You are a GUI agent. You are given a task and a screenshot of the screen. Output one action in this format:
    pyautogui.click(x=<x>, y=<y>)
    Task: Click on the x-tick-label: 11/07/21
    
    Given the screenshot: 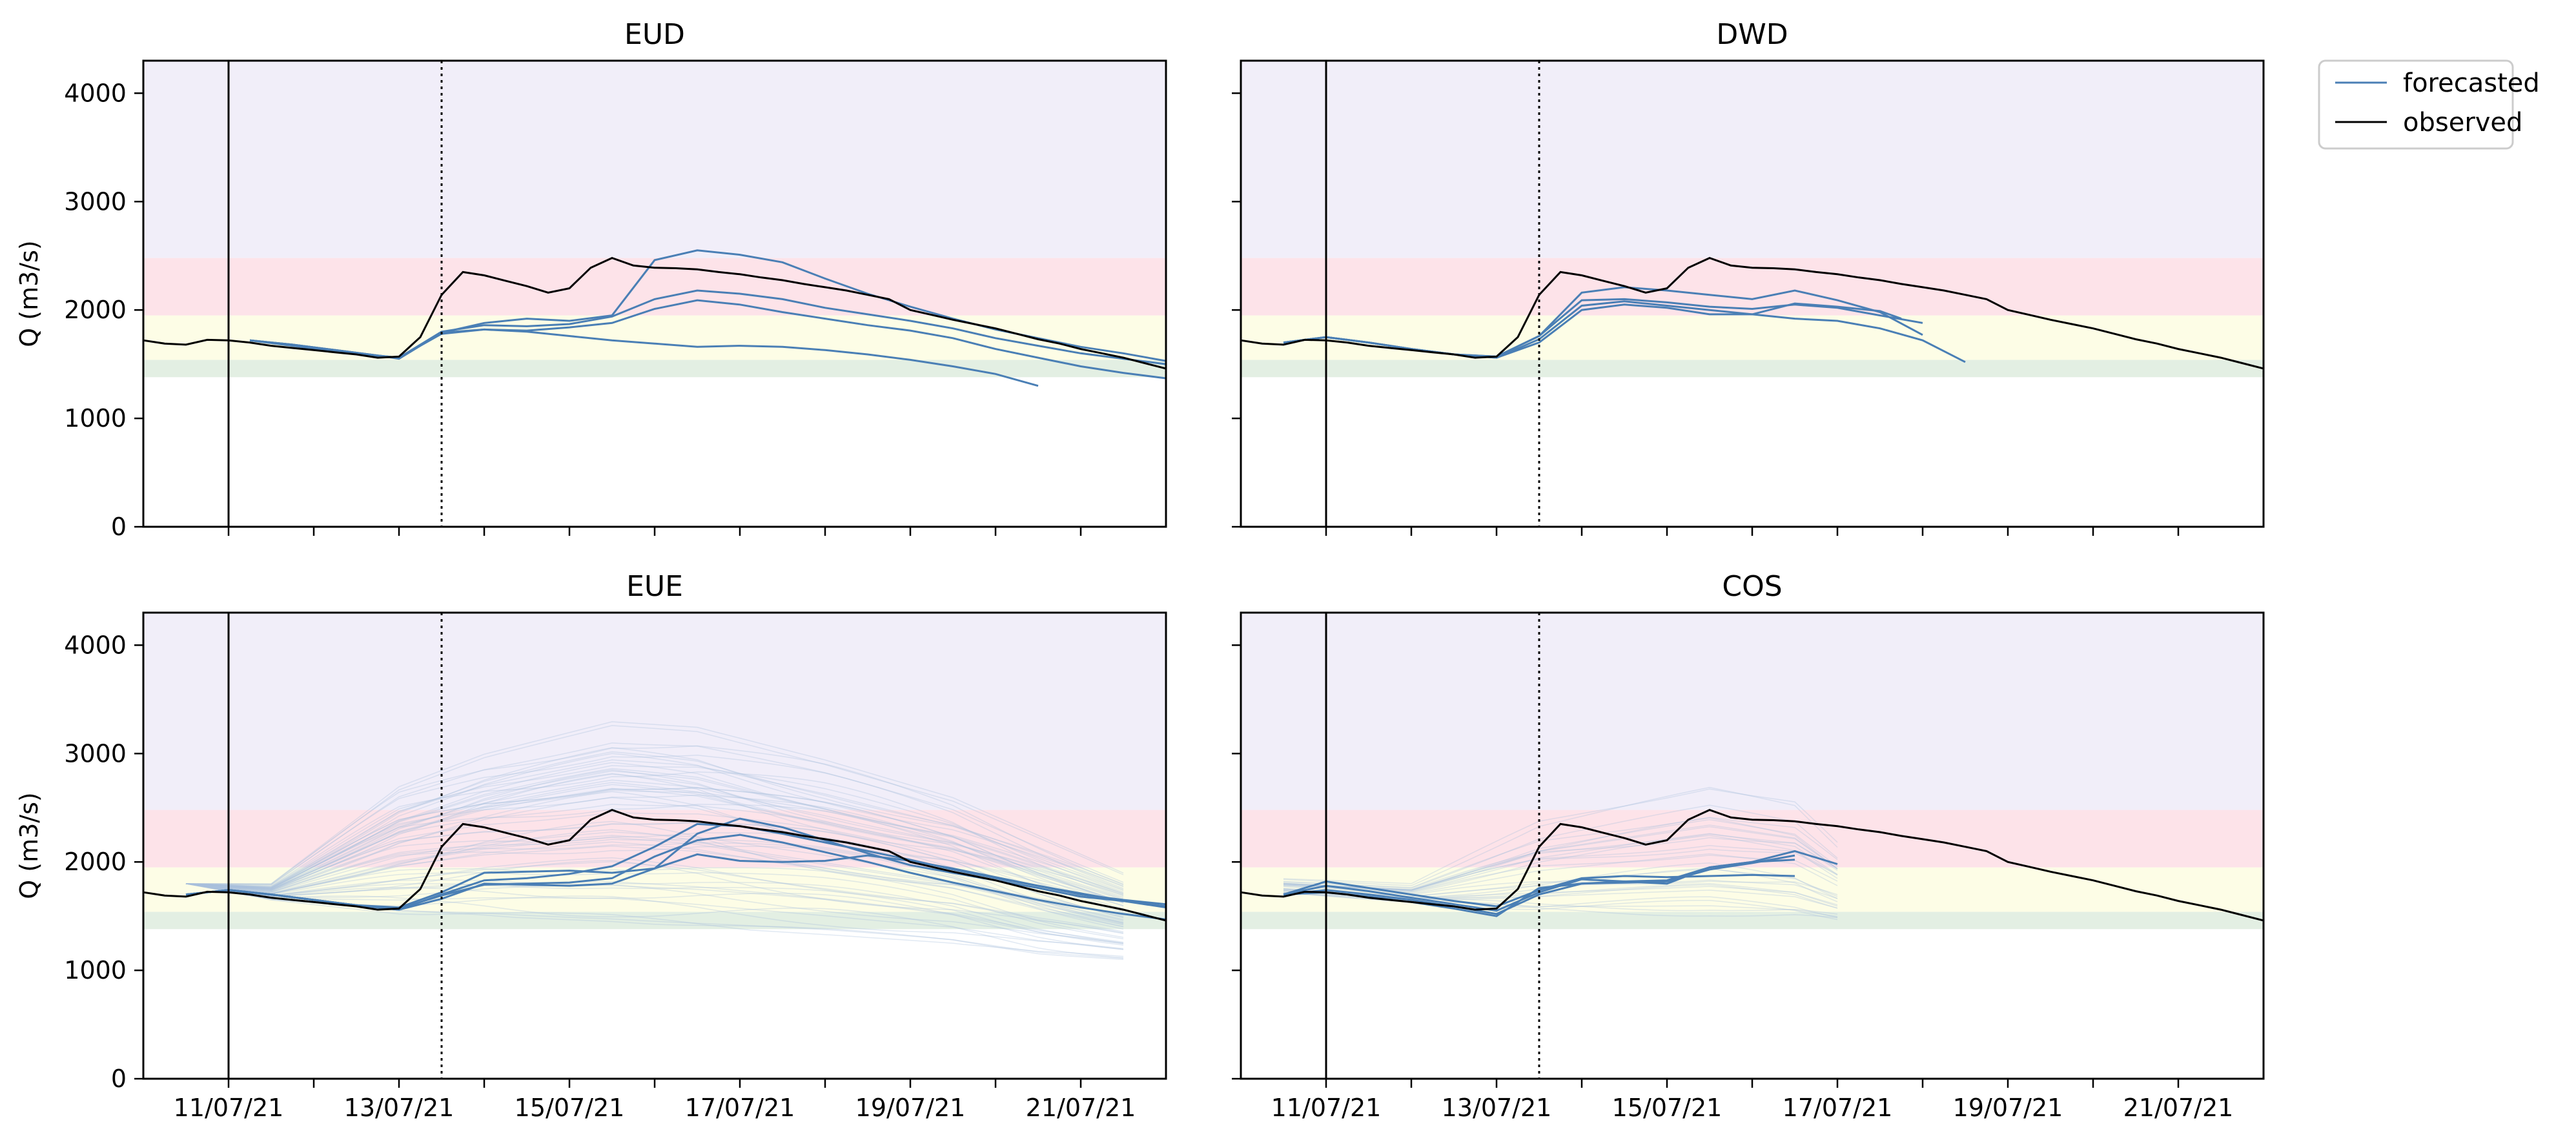 What is the action you would take?
    pyautogui.click(x=229, y=1108)
    